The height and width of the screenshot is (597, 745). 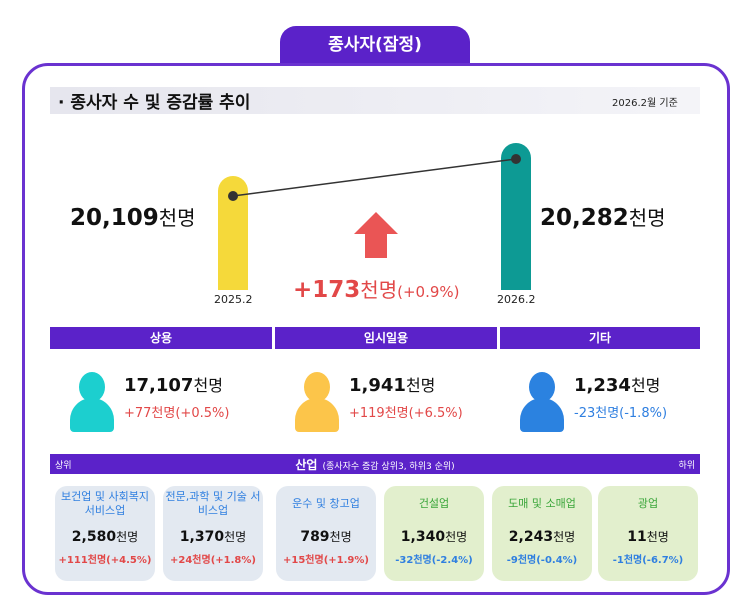 I want to click on prev-label: 2025.2, so click(x=233, y=299).